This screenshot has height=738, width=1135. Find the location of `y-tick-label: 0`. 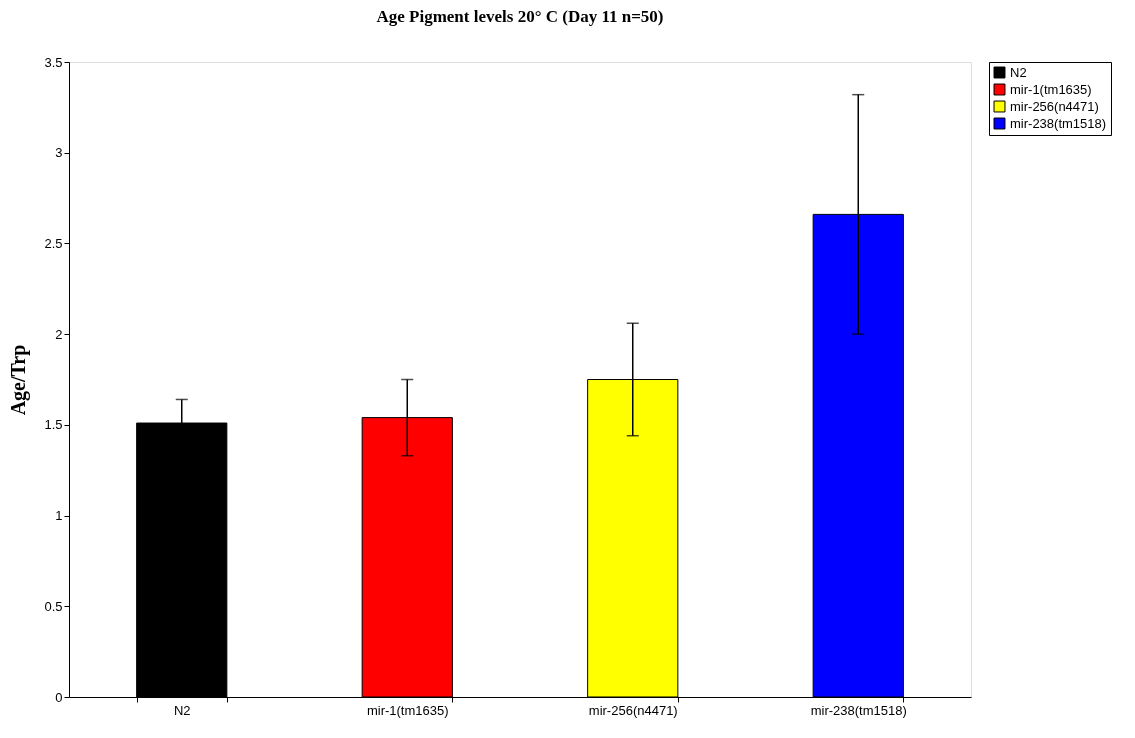

y-tick-label: 0 is located at coordinates (59, 697).